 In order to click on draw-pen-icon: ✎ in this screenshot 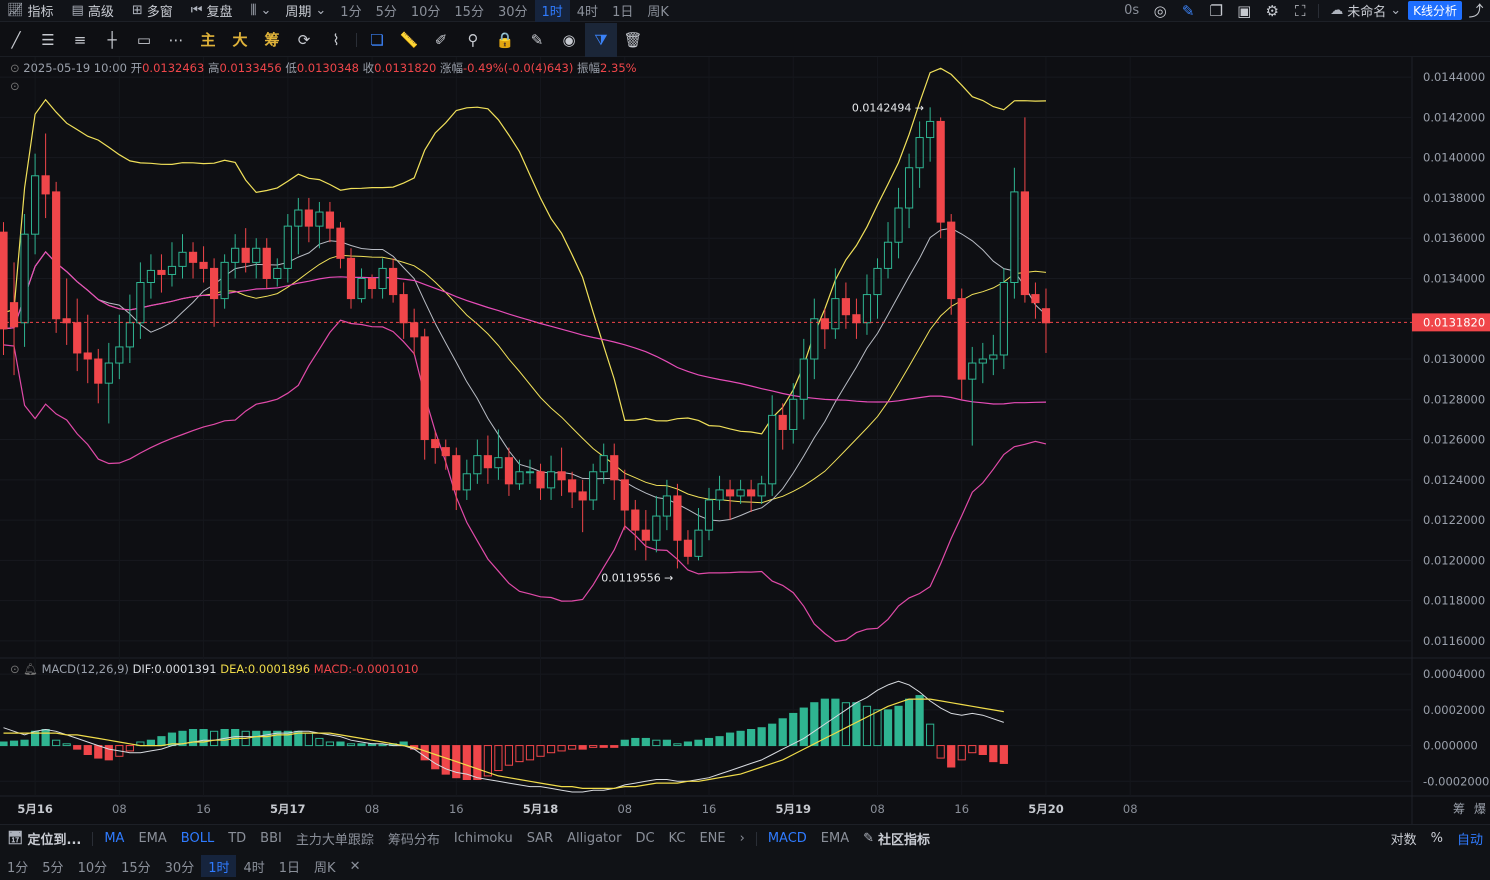, I will do `click(1188, 10)`.